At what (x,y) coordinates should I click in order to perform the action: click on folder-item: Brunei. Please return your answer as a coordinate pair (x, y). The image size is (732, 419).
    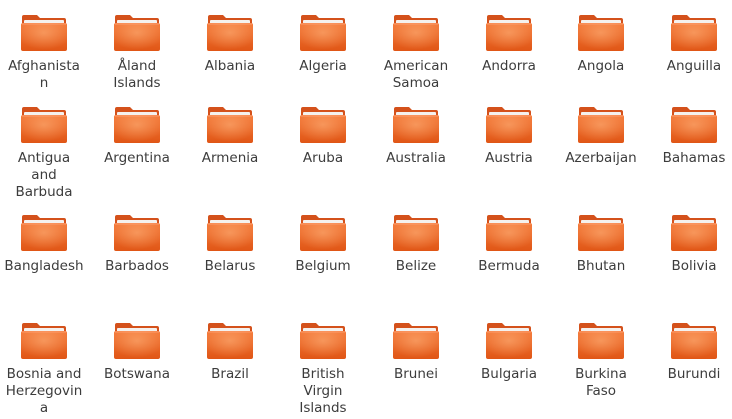
    Looking at the image, I should click on (416, 351).